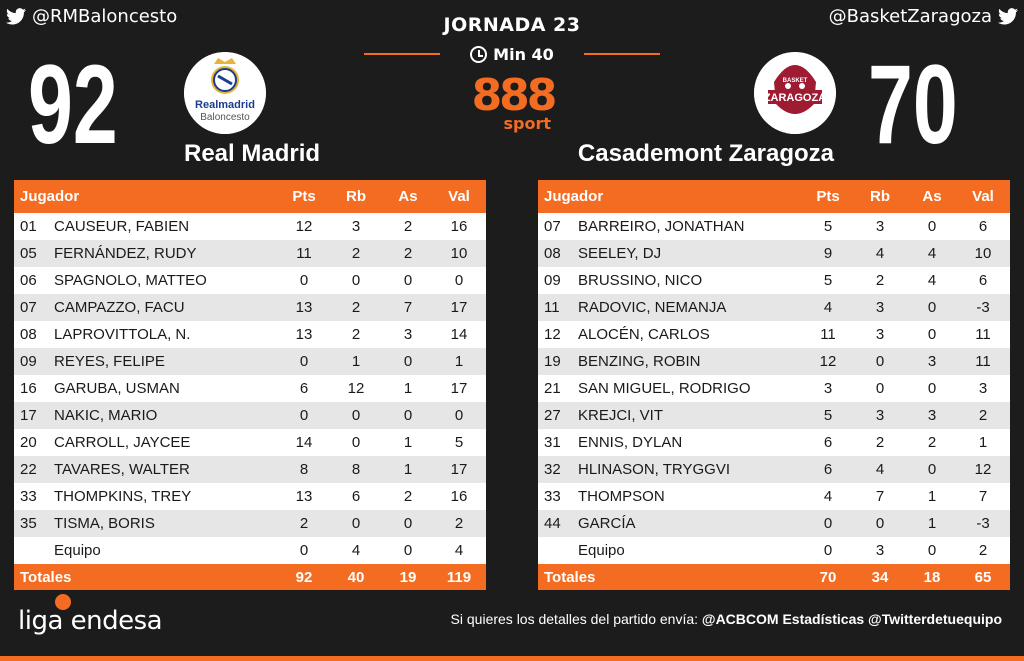 The width and height of the screenshot is (1024, 661). Describe the element at coordinates (932, 577) in the screenshot. I see `totals-as: 18` at that location.